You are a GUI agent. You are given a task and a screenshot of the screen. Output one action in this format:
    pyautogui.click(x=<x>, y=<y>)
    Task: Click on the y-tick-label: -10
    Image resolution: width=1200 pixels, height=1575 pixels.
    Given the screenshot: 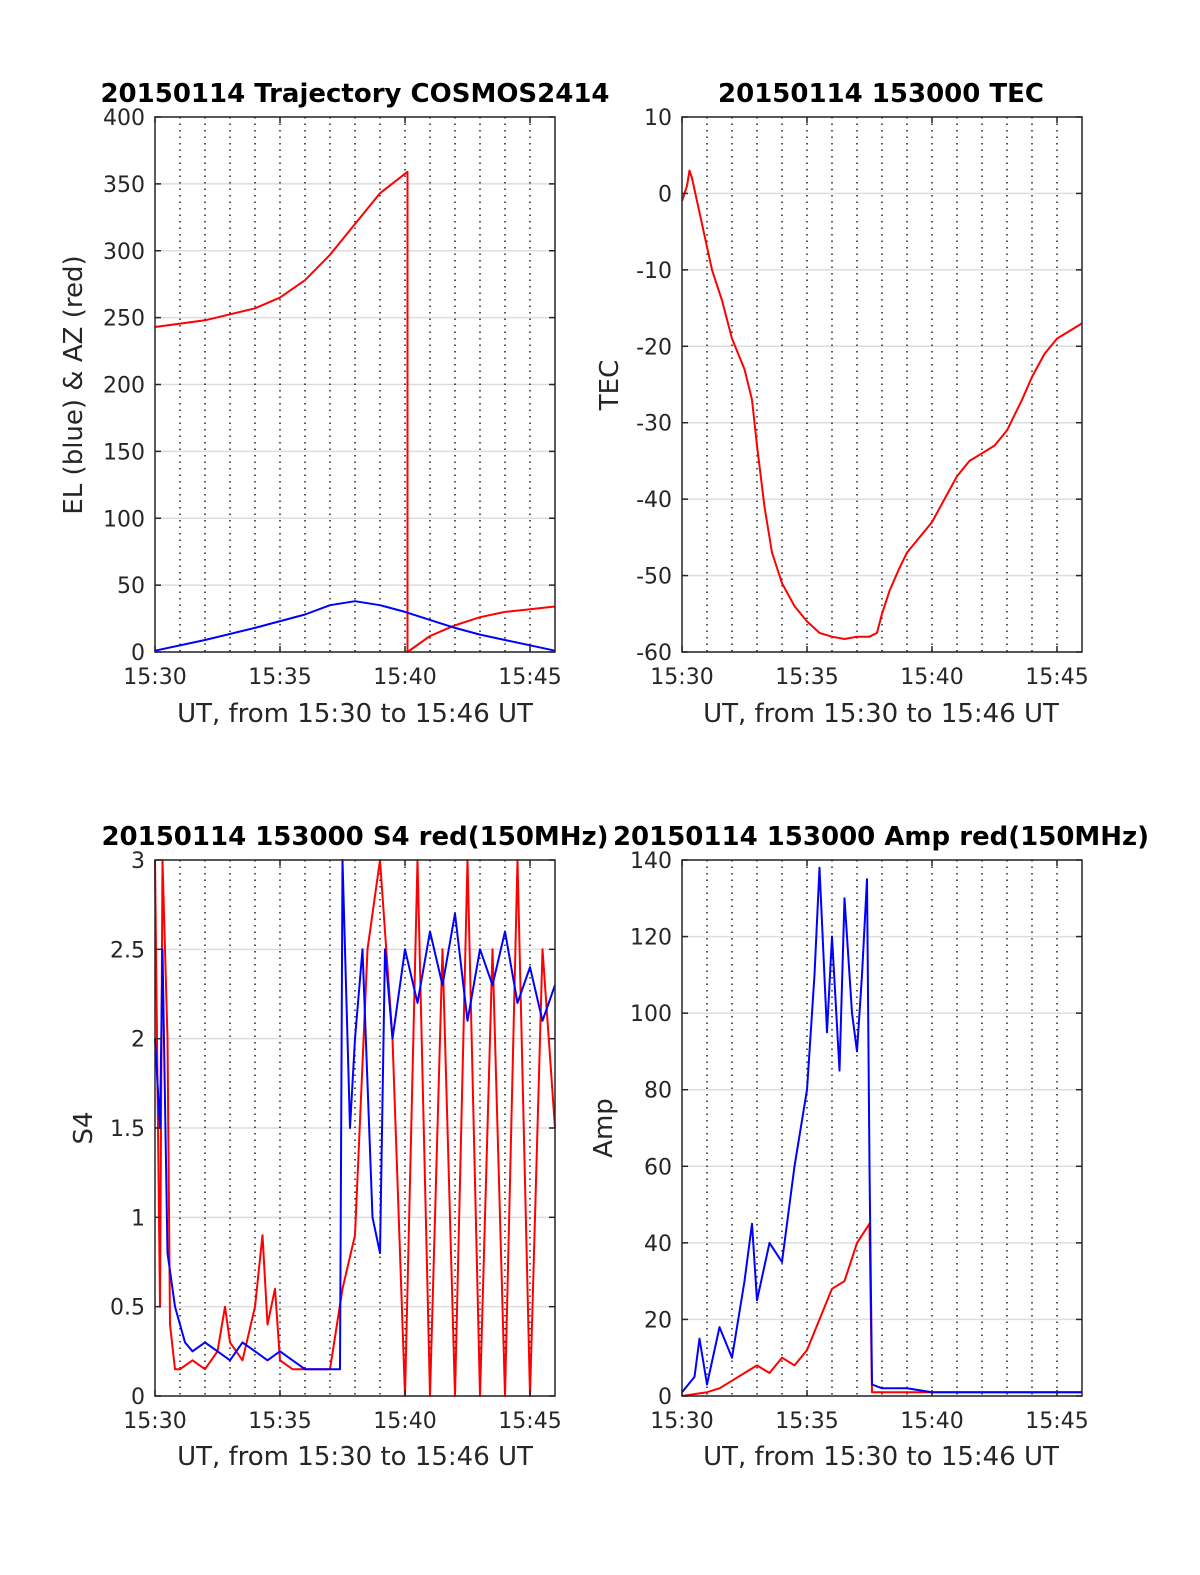 What is the action you would take?
    pyautogui.click(x=654, y=271)
    